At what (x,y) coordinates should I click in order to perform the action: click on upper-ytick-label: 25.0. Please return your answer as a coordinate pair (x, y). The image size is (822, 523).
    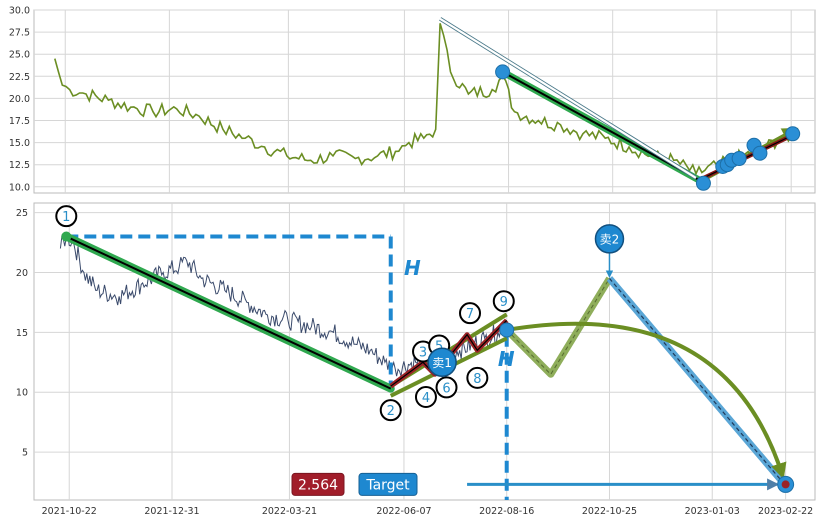
    Looking at the image, I should click on (19, 55).